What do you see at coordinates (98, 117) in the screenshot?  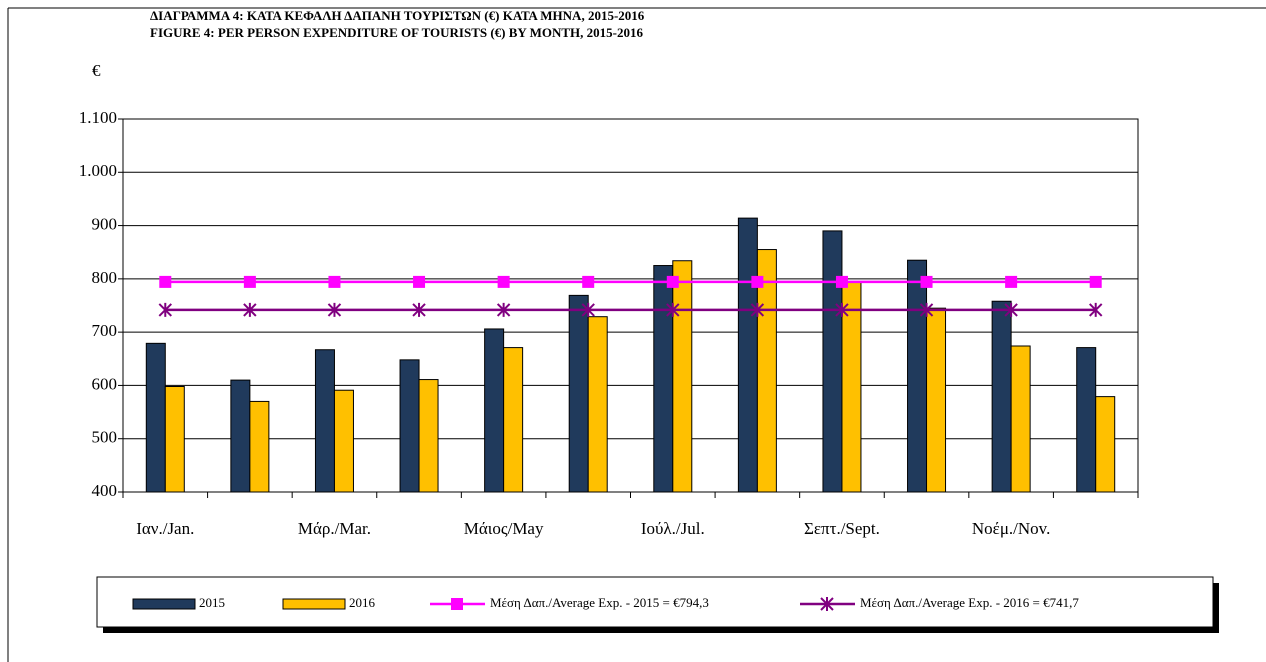 I see `y-tick-label: 1.100` at bounding box center [98, 117].